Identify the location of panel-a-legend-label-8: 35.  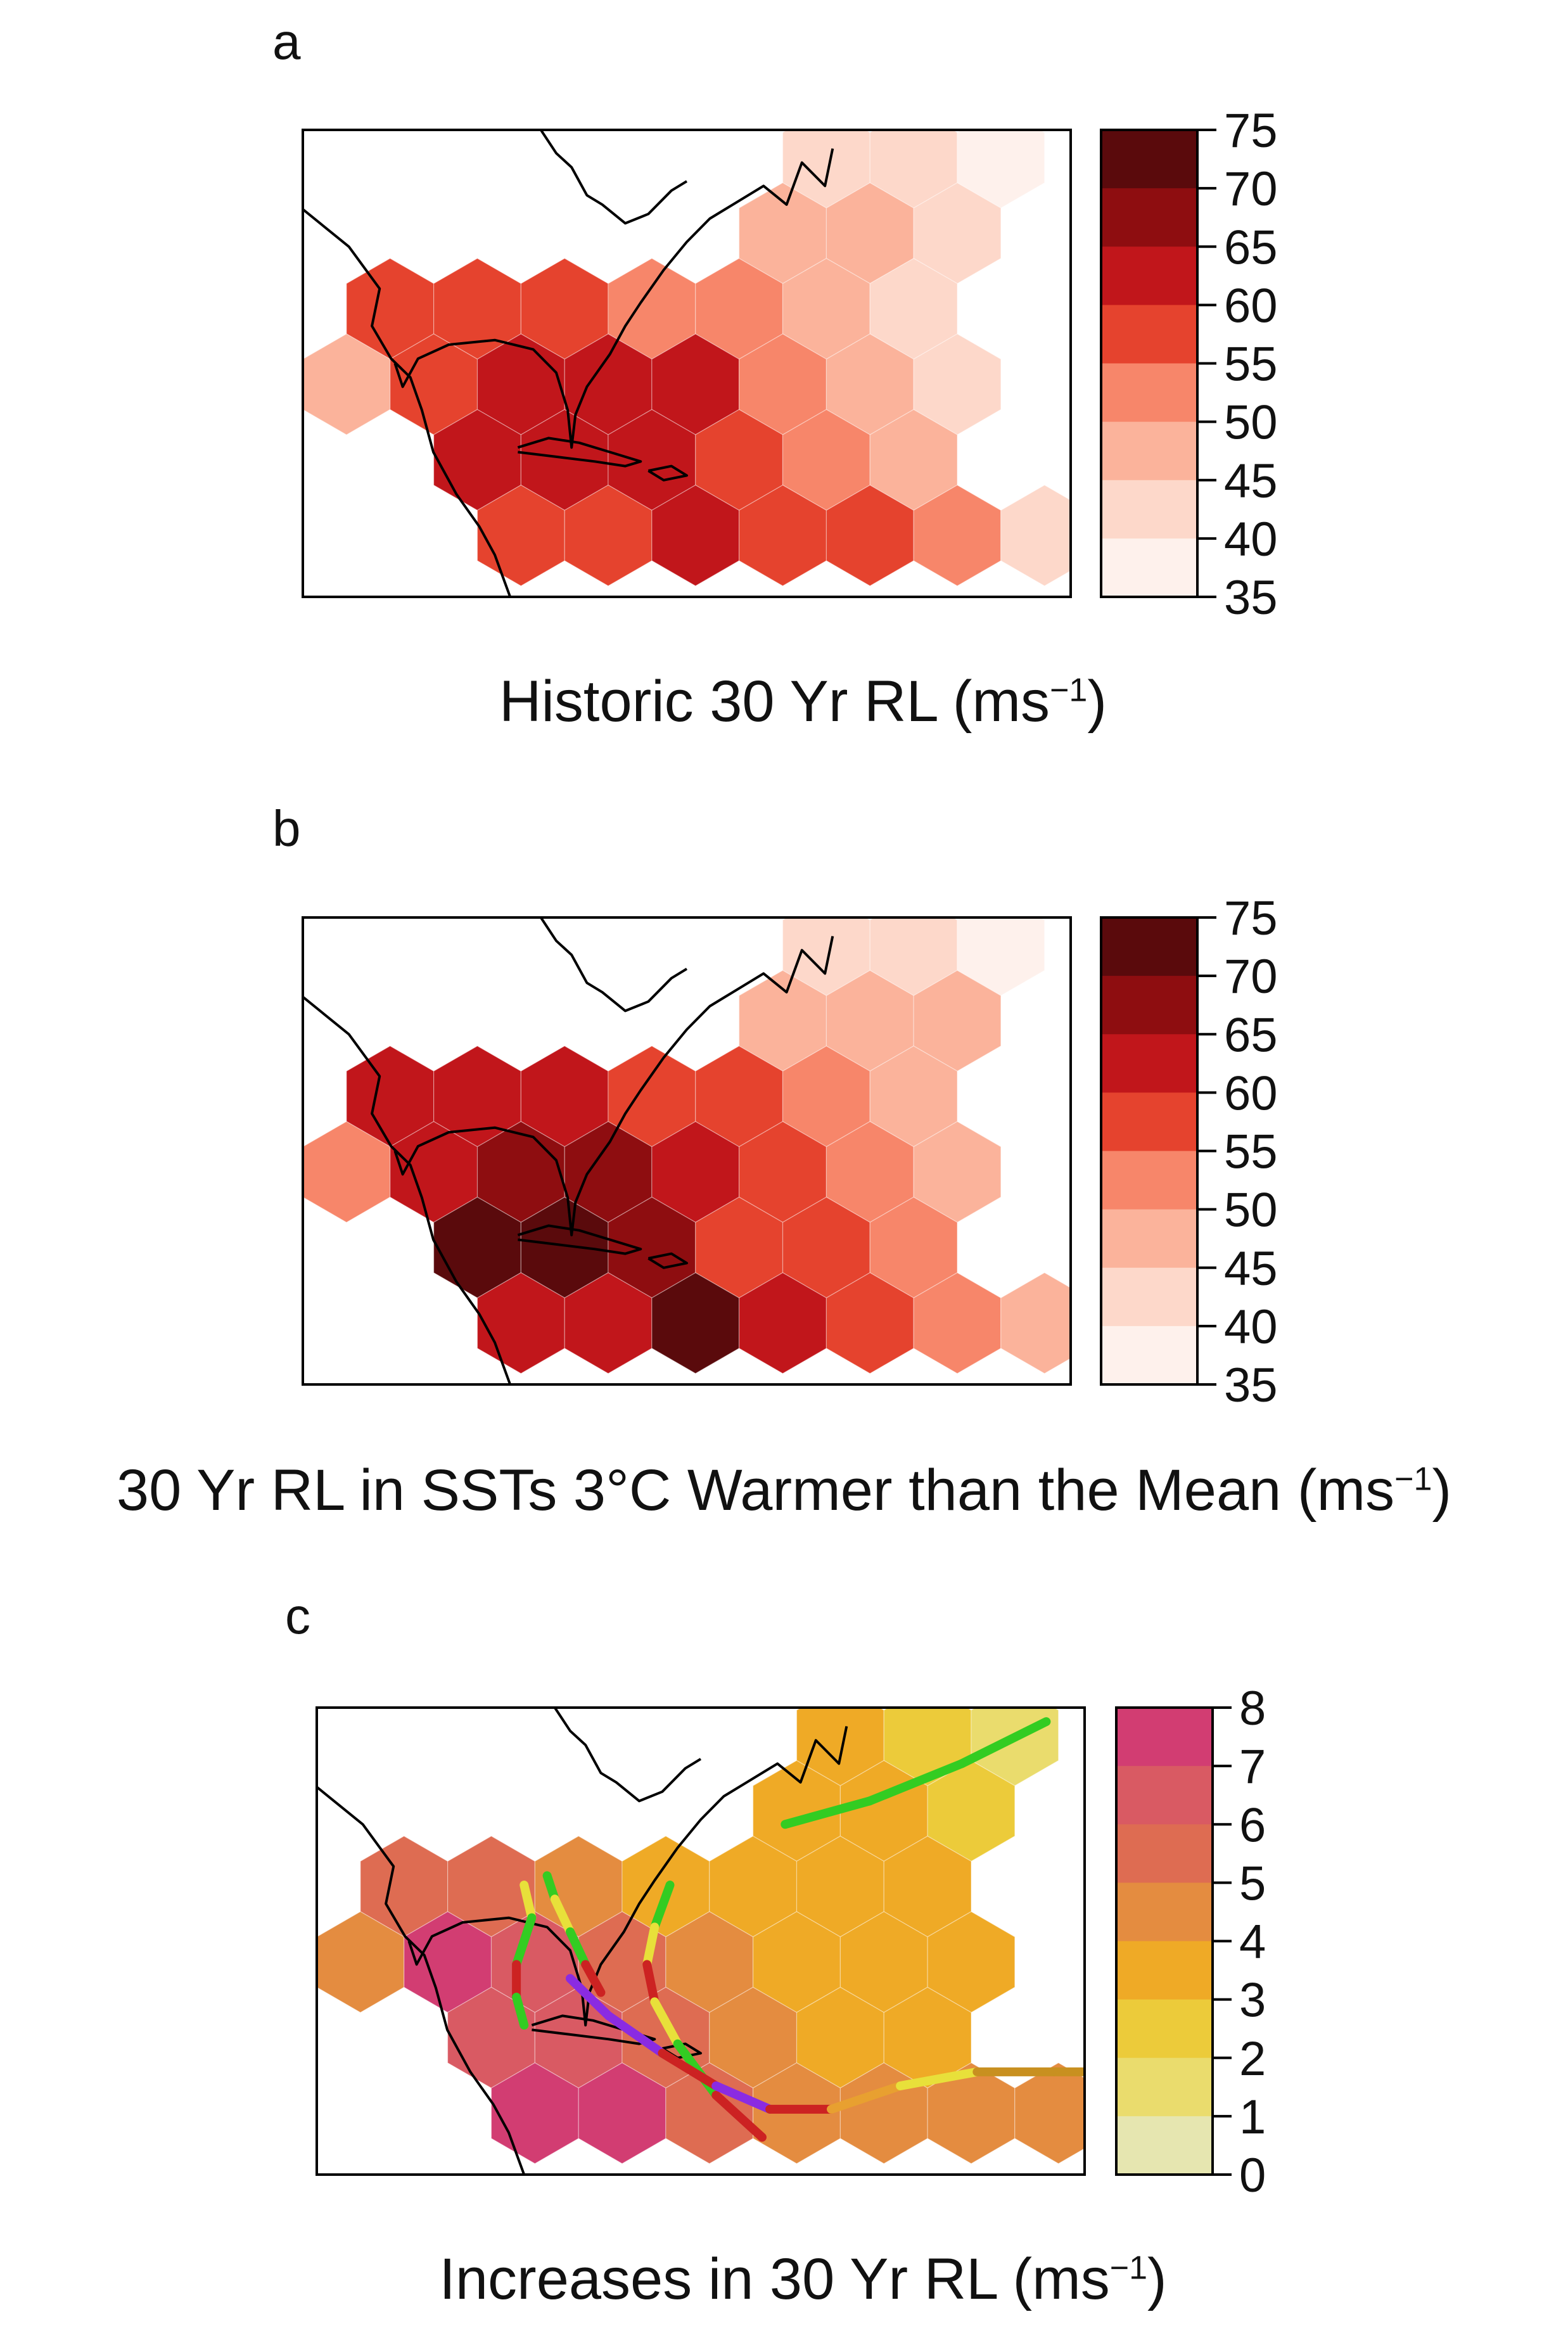
(1251, 598).